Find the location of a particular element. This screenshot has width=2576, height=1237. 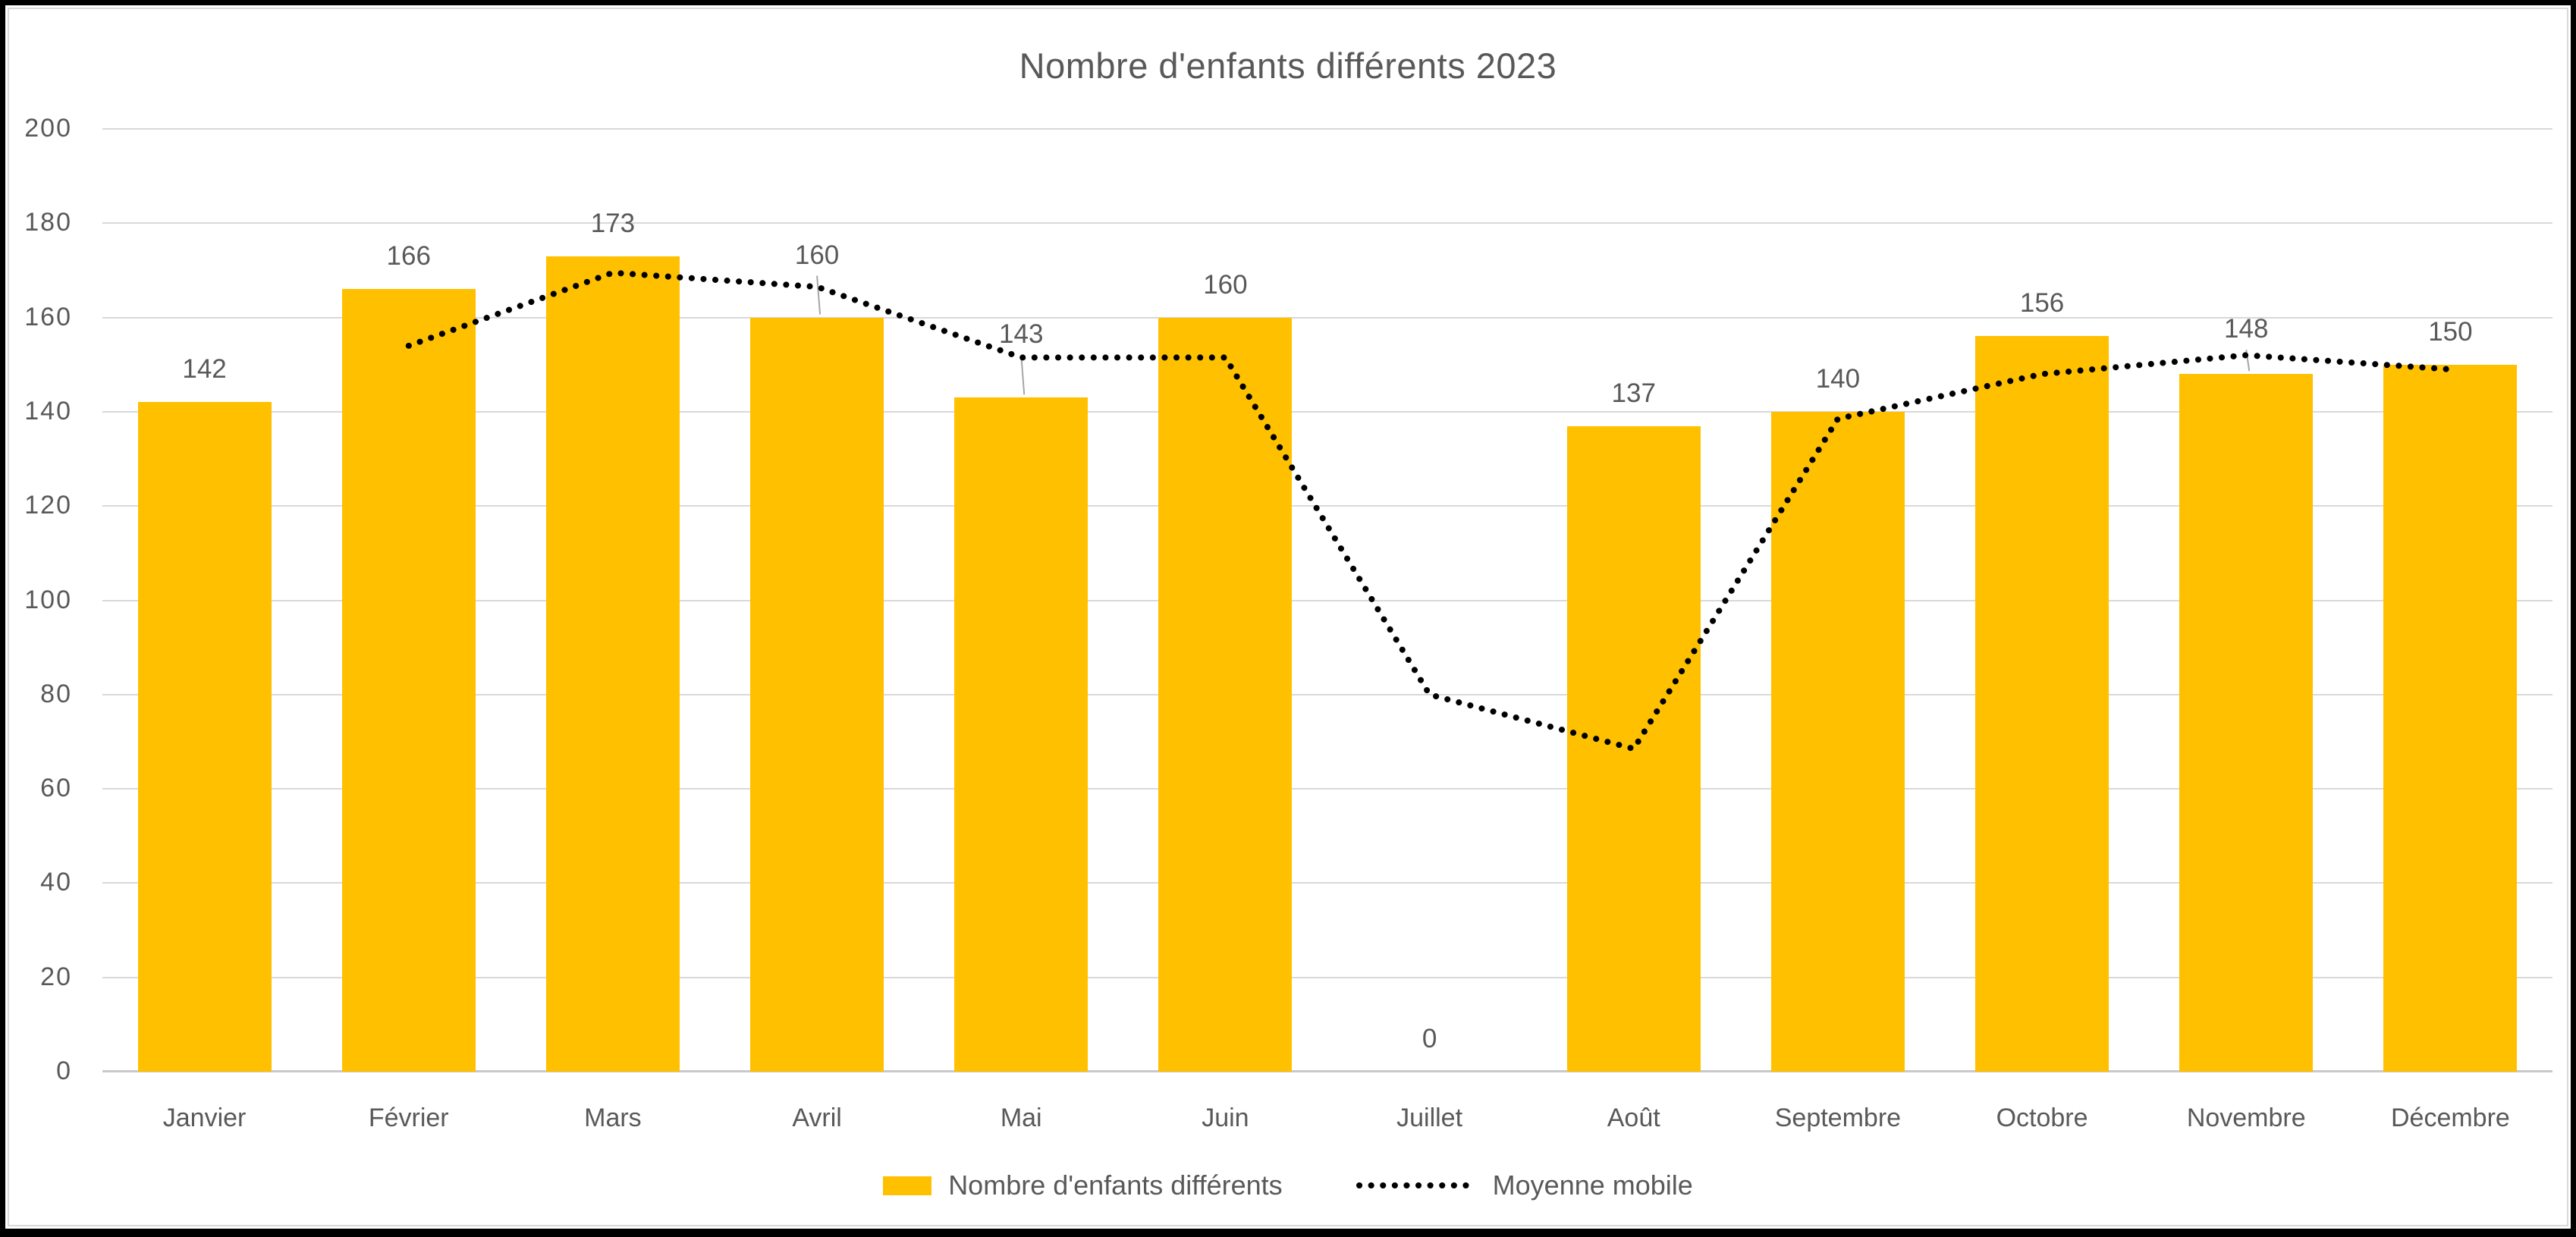

x-axis-label-juin: Juin is located at coordinates (1225, 1118).